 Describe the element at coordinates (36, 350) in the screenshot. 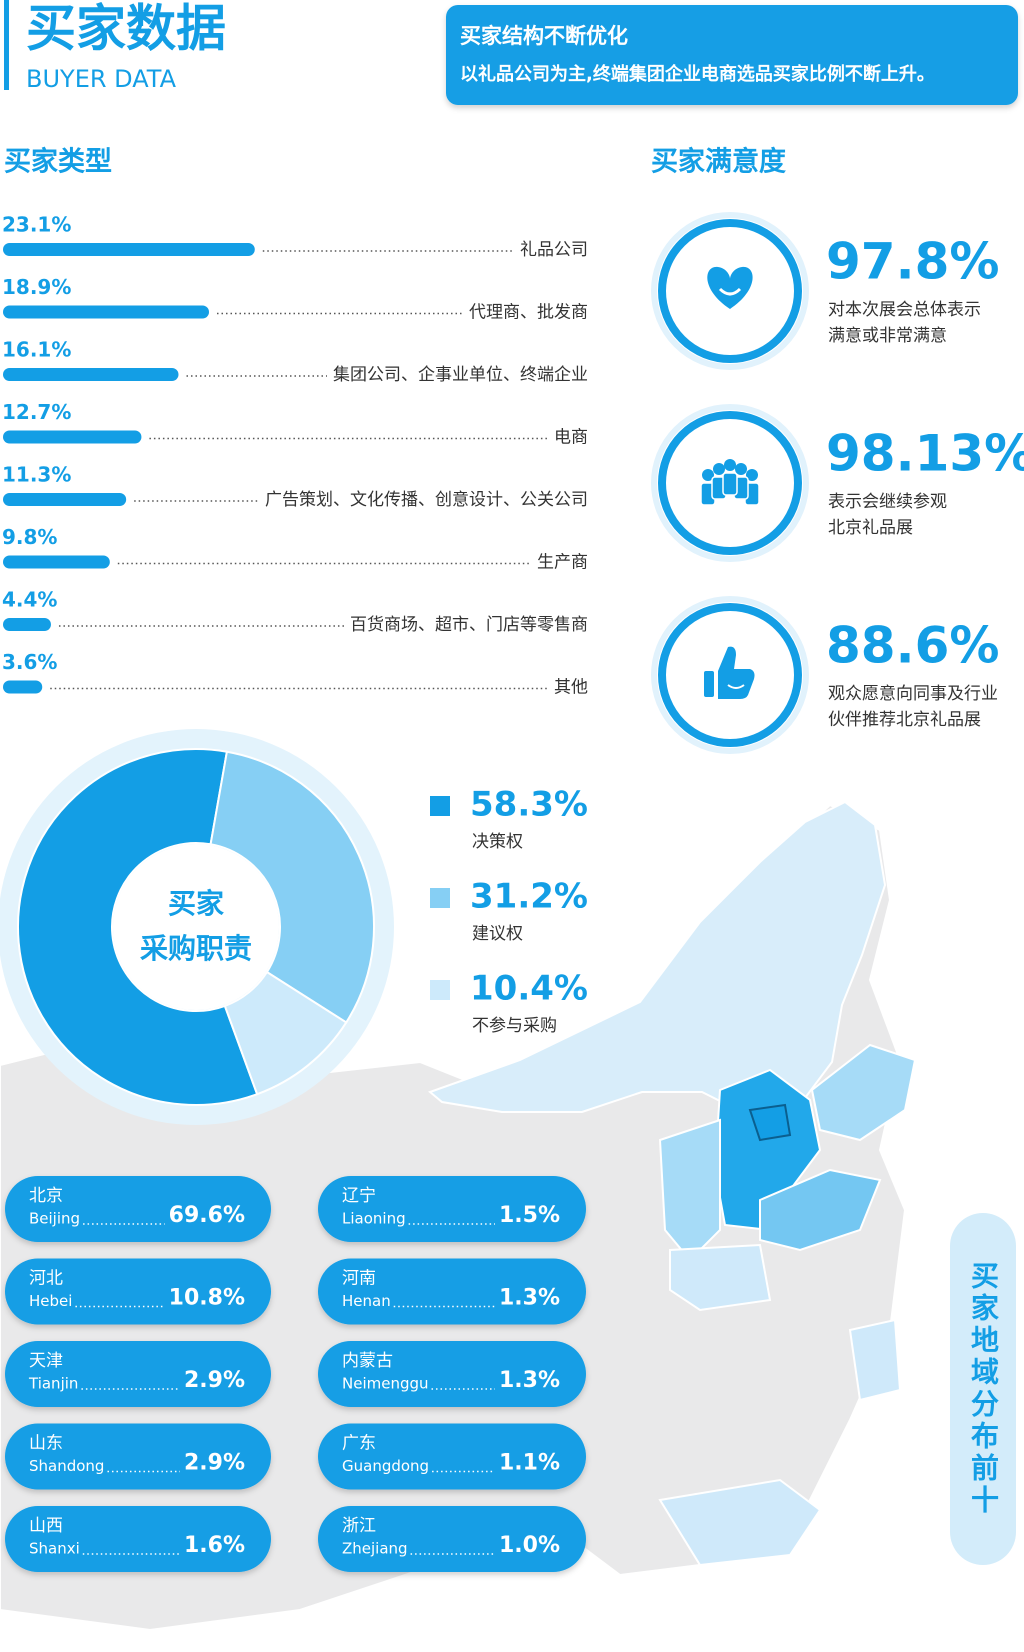

I see `value-label: 16.1%` at that location.